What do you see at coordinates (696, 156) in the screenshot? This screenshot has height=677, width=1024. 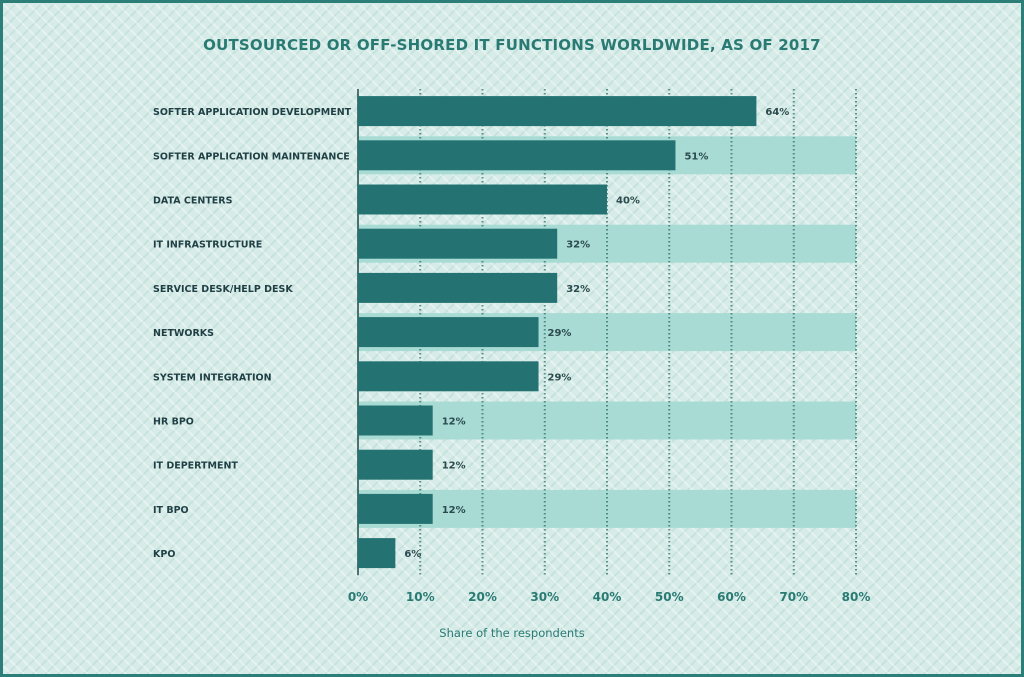 I see `value-label: 51%` at bounding box center [696, 156].